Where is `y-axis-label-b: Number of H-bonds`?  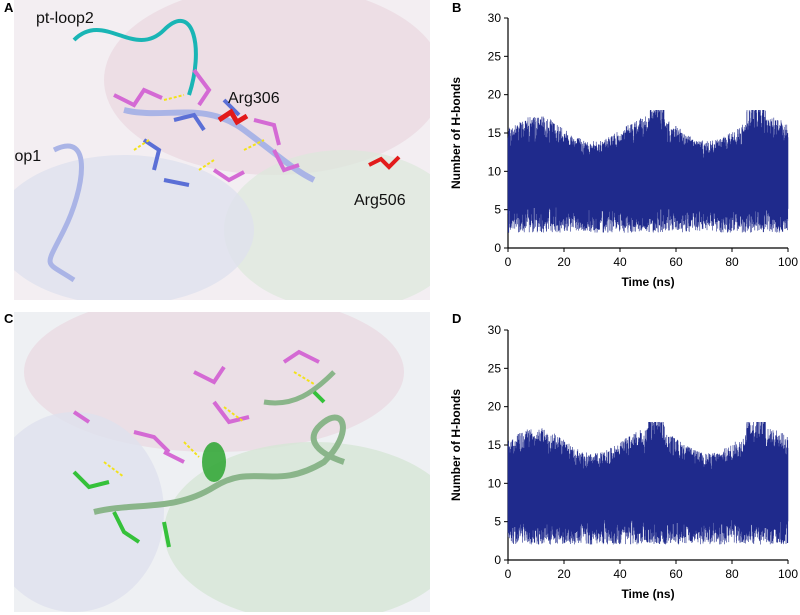 y-axis-label-b: Number of H-bonds is located at coordinates (456, 133).